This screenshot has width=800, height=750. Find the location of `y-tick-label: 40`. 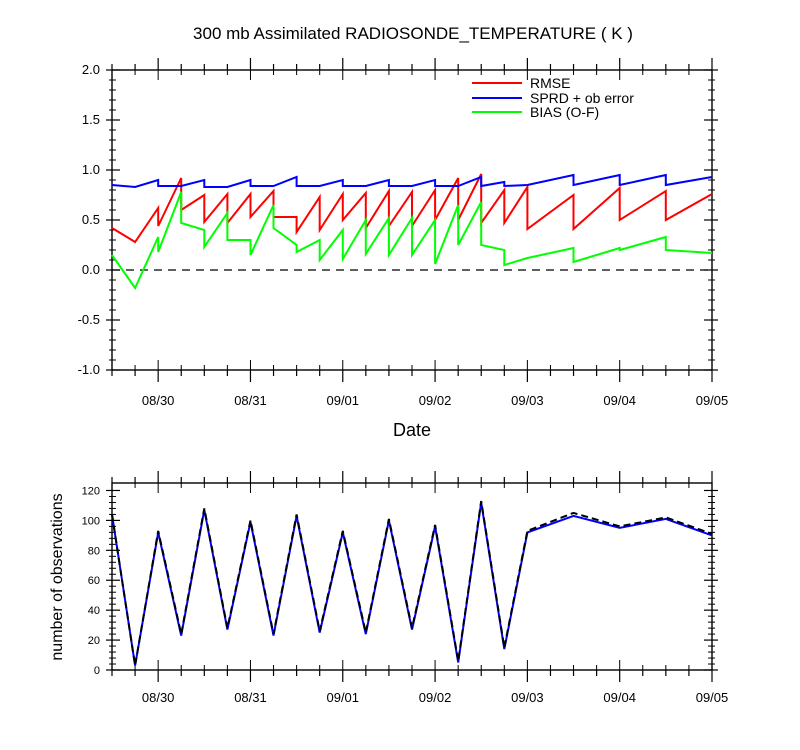

y-tick-label: 40 is located at coordinates (94, 611).